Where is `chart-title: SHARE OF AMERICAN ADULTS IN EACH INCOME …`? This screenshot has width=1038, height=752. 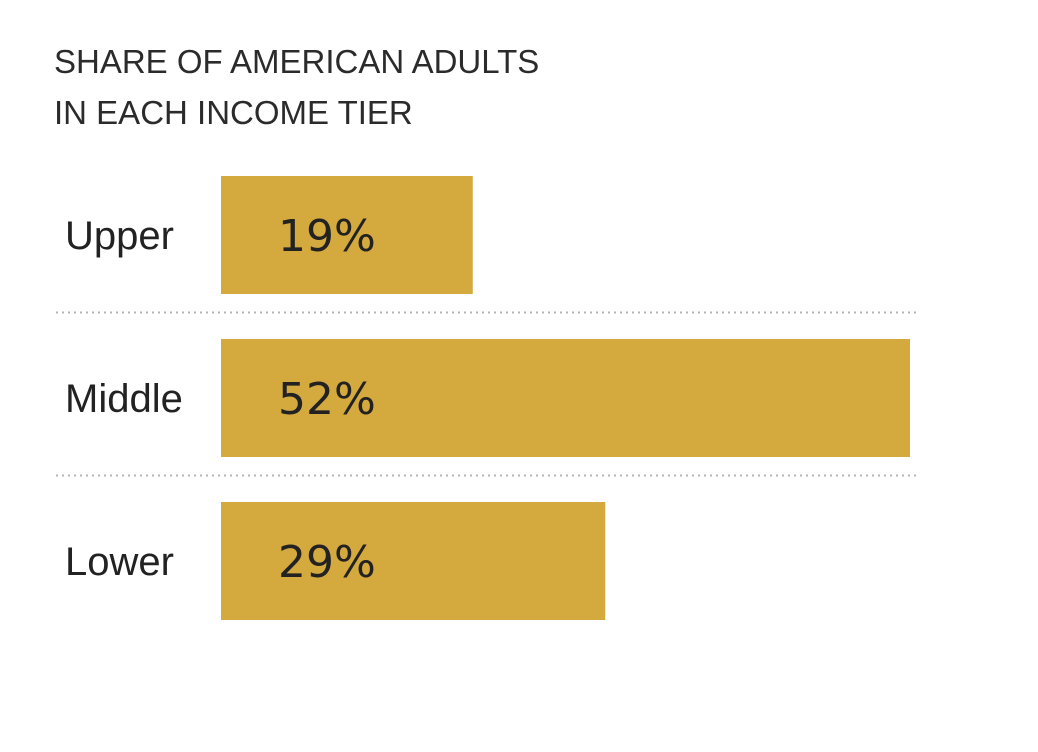 chart-title: SHARE OF AMERICAN ADULTS IN EACH INCOME … is located at coordinates (296, 87).